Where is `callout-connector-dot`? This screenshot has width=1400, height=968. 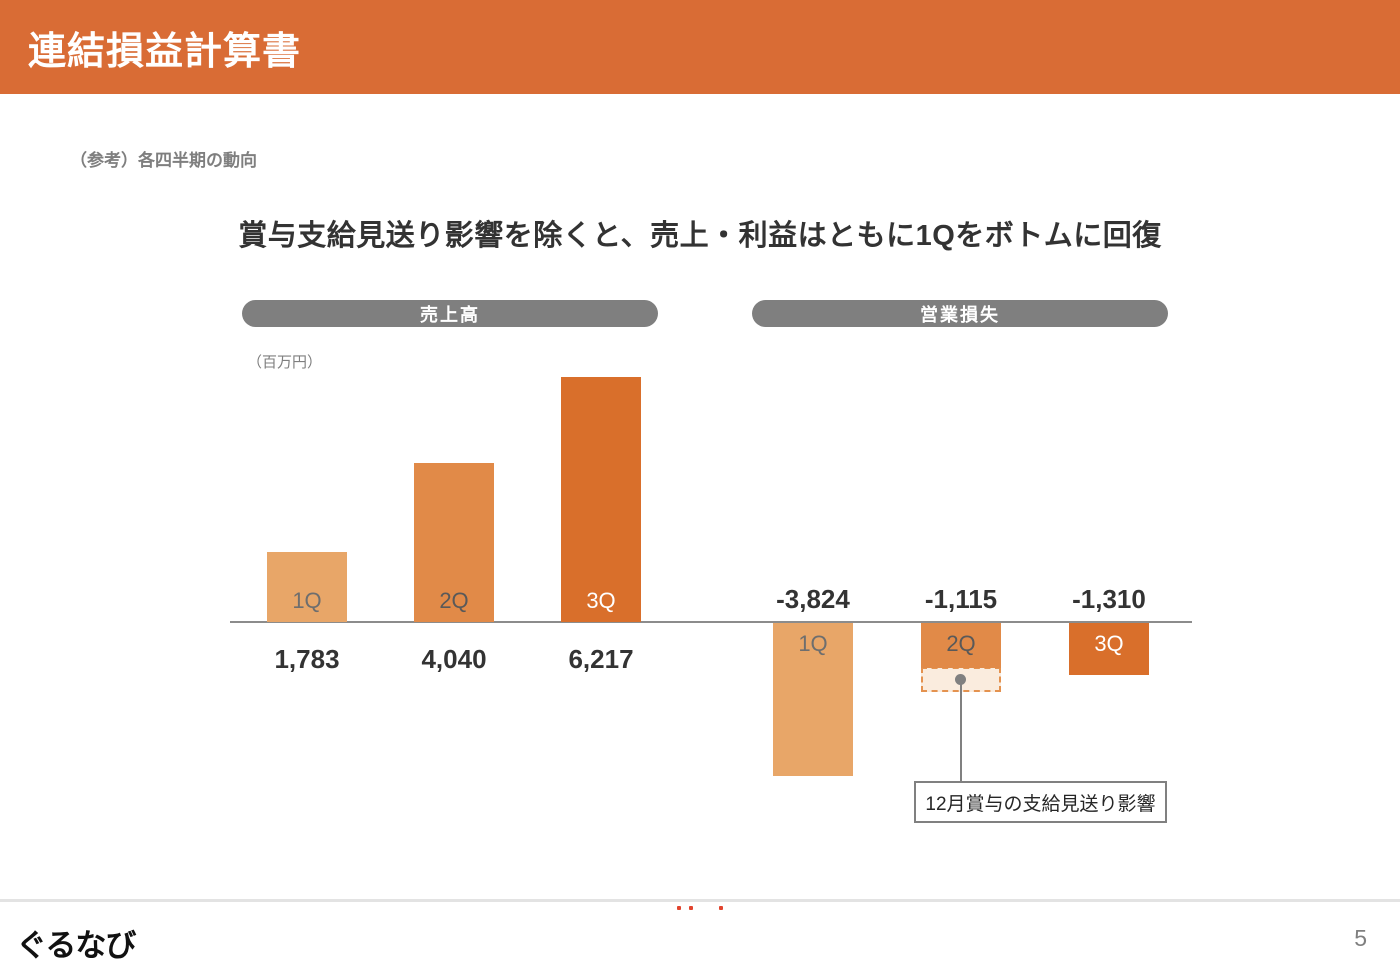 callout-connector-dot is located at coordinates (960, 679).